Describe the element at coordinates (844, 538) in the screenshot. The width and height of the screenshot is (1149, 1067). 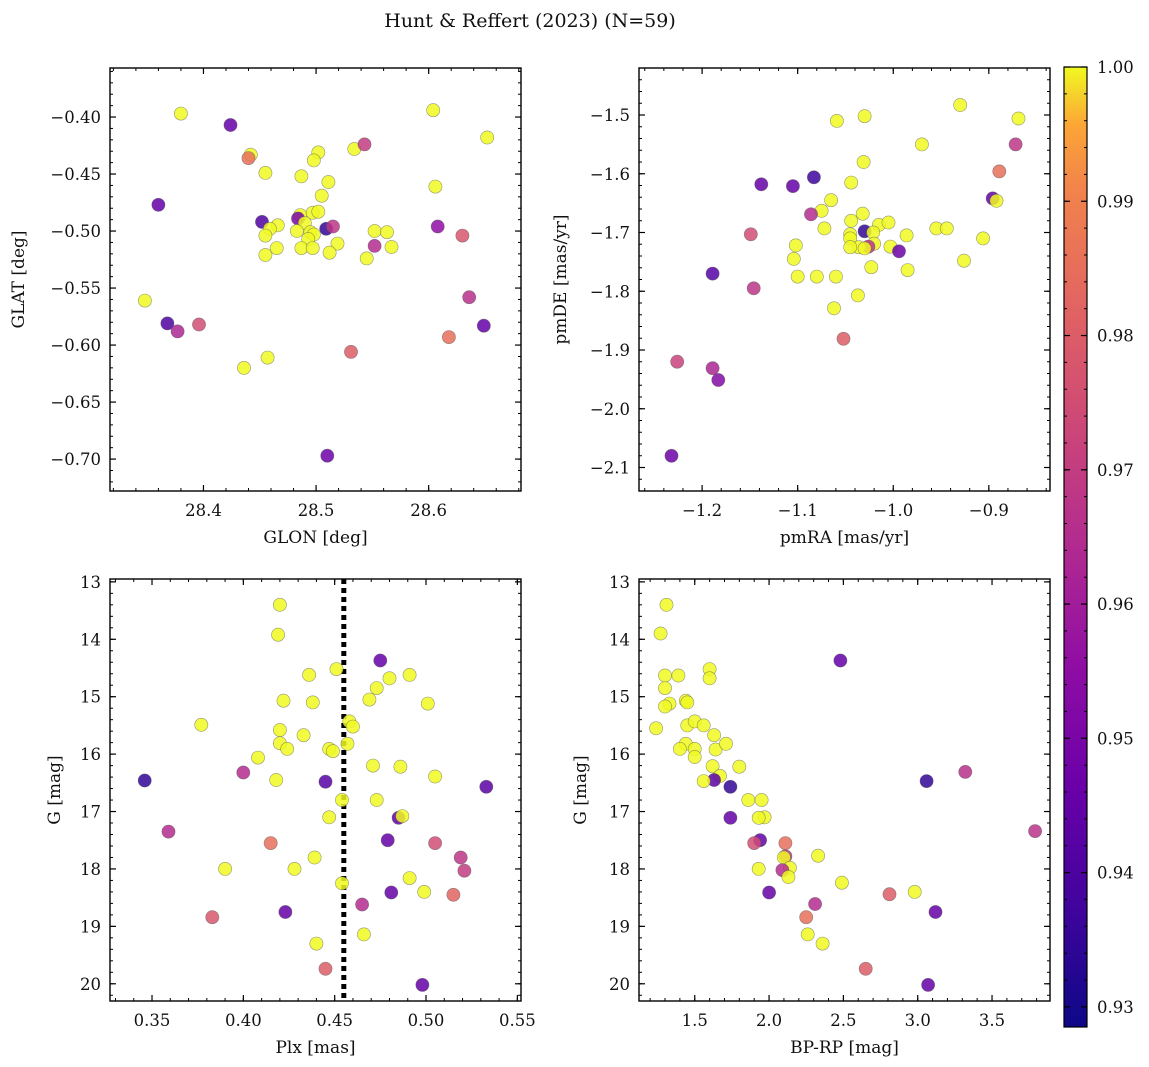
I see `pm-xlabel: pmRA [mas/yr]` at that location.